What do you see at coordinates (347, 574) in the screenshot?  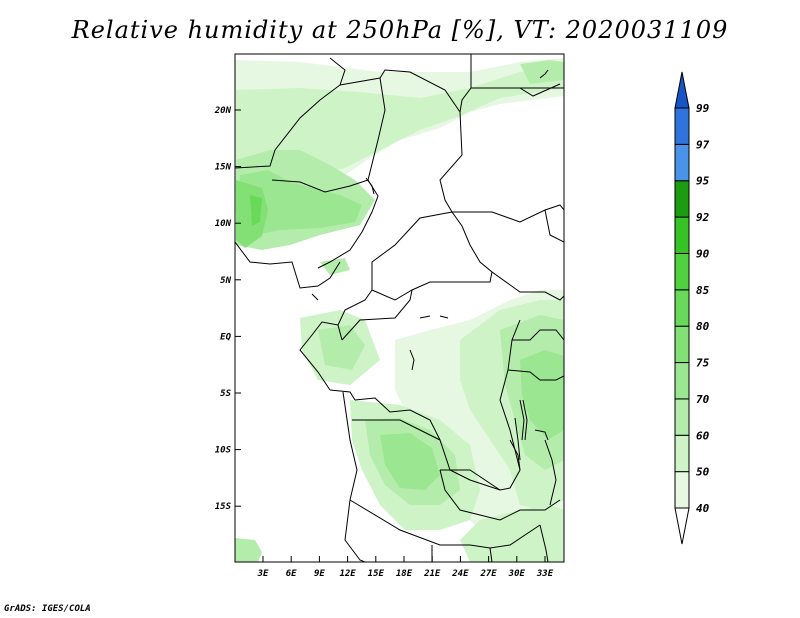 I see `lon-tick-label: 12E` at bounding box center [347, 574].